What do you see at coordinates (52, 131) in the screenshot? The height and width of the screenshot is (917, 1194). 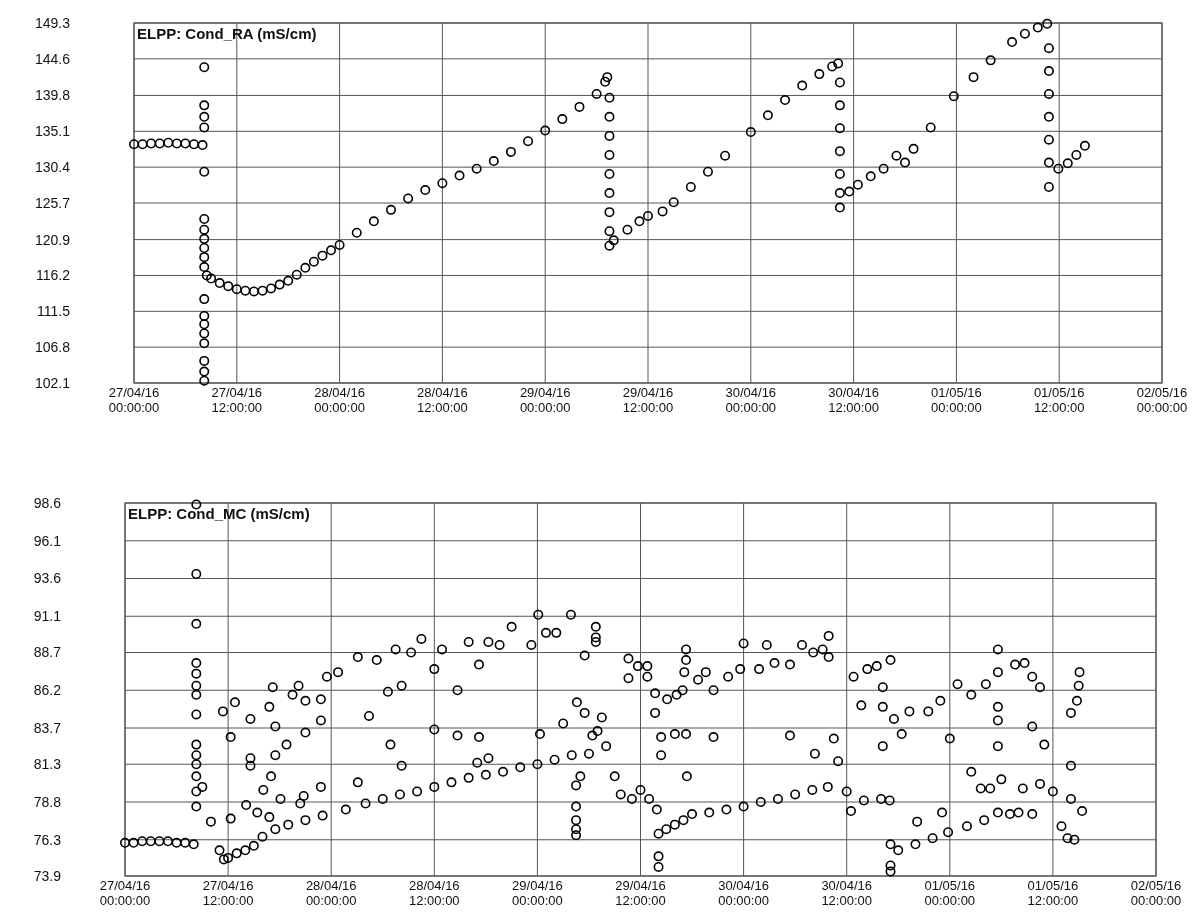 I see `y-tick-label: 135.1` at bounding box center [52, 131].